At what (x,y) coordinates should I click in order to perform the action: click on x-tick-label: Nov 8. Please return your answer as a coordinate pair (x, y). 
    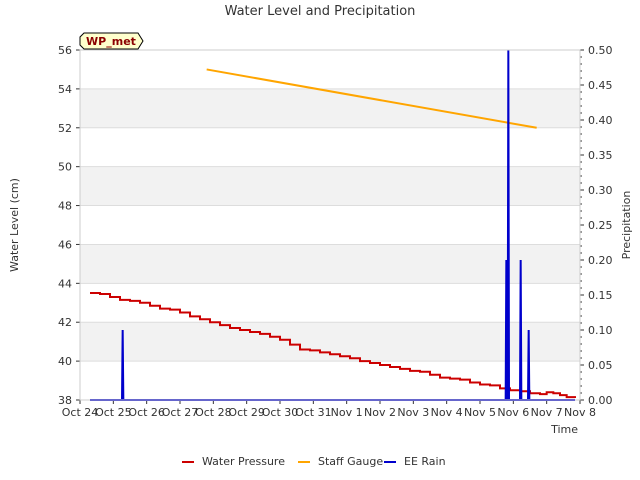
    Looking at the image, I should click on (580, 412).